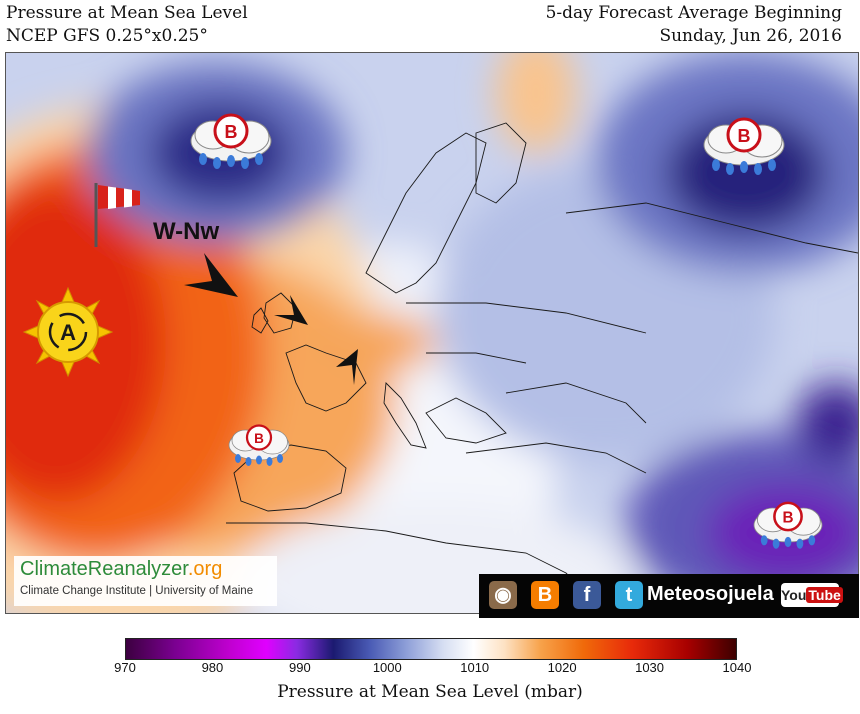  What do you see at coordinates (794, 595) in the screenshot?
I see `youtube-text-you: You` at bounding box center [794, 595].